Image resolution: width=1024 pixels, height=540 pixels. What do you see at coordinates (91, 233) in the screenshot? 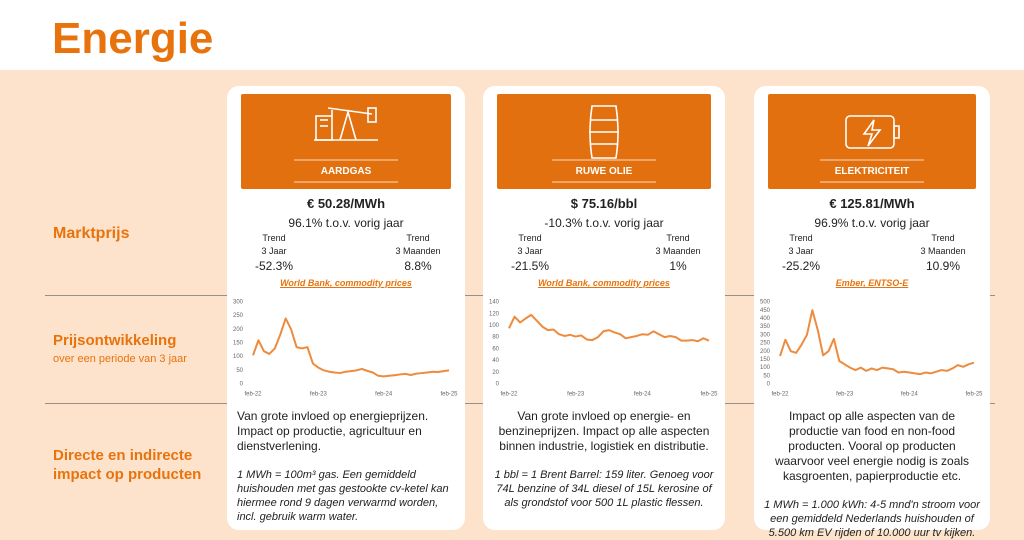
I see `row-label: Marktprijs` at bounding box center [91, 233].